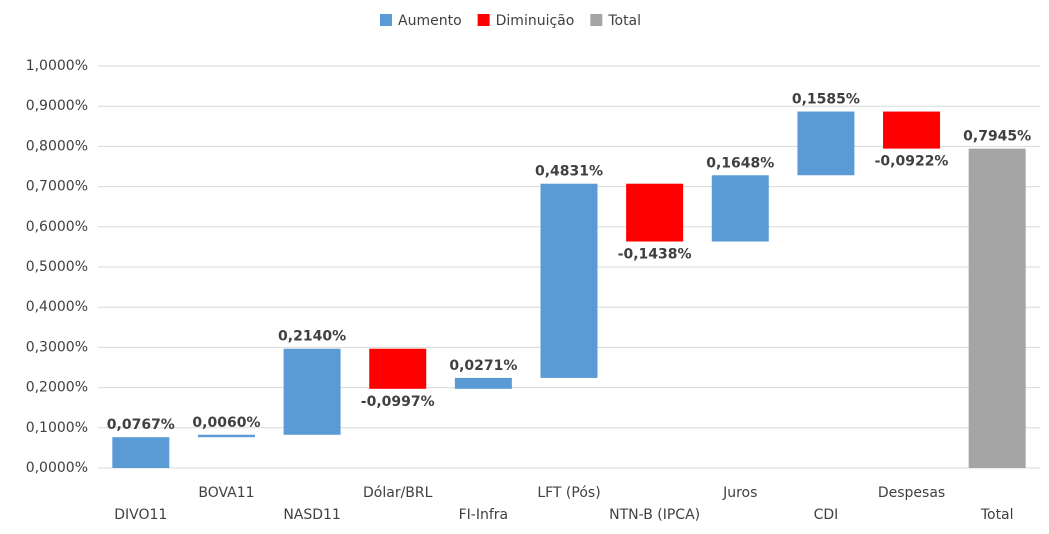 The width and height of the screenshot is (1049, 534). Describe the element at coordinates (57, 468) in the screenshot. I see `y-tick-label: 0,0000%` at that location.